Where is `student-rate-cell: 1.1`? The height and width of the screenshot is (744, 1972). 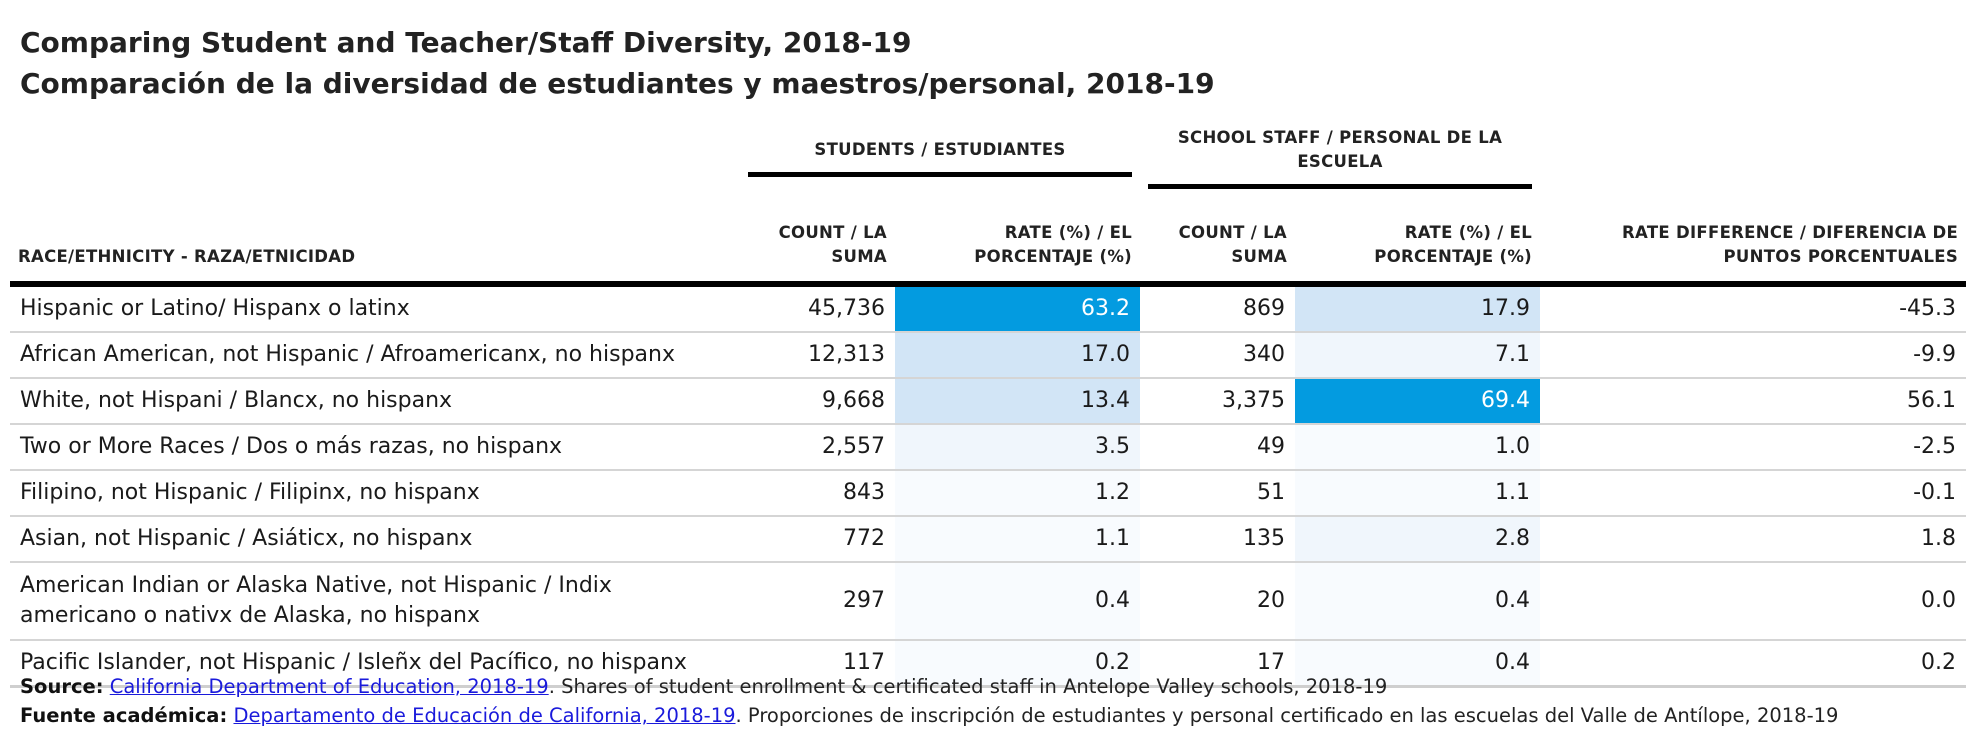
student-rate-cell: 1.1 is located at coordinates (1018, 539).